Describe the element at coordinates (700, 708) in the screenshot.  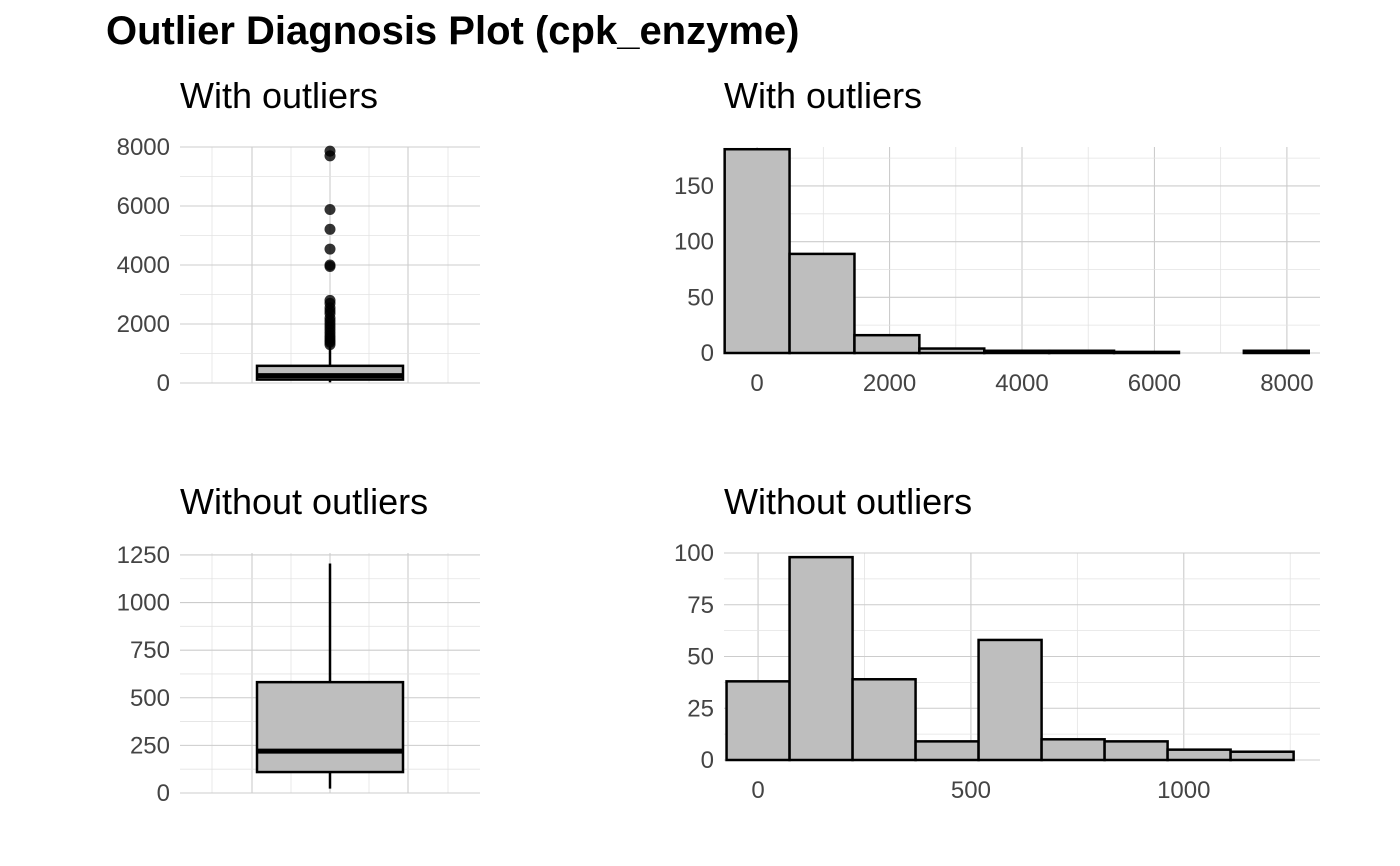
I see `y-tick-label: 25` at that location.